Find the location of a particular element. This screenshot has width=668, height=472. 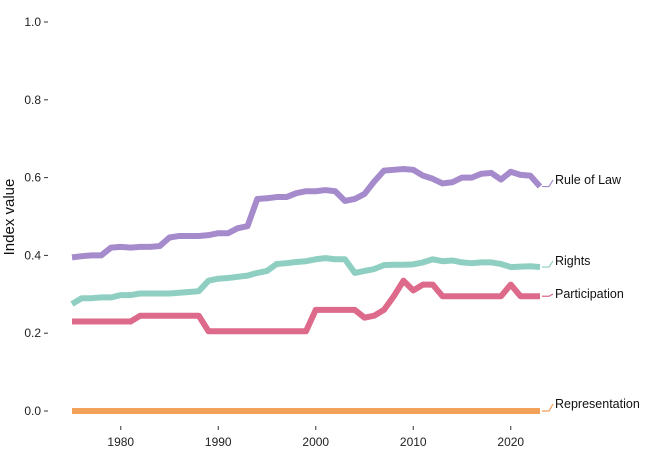

series-leader-participation is located at coordinates (548, 295).